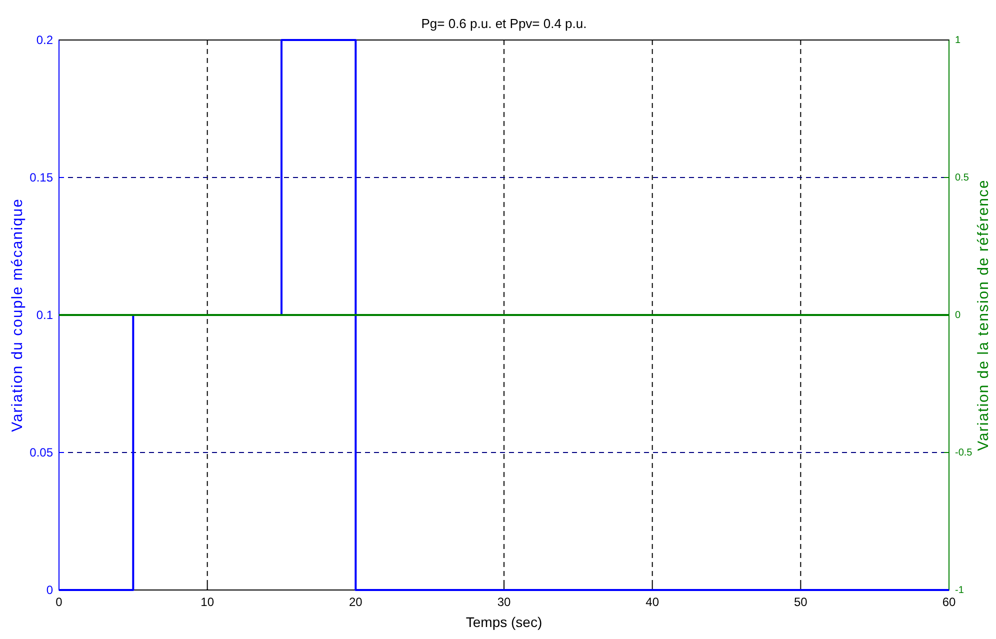  Describe the element at coordinates (50, 589) in the screenshot. I see `y-tick-label: 0` at that location.